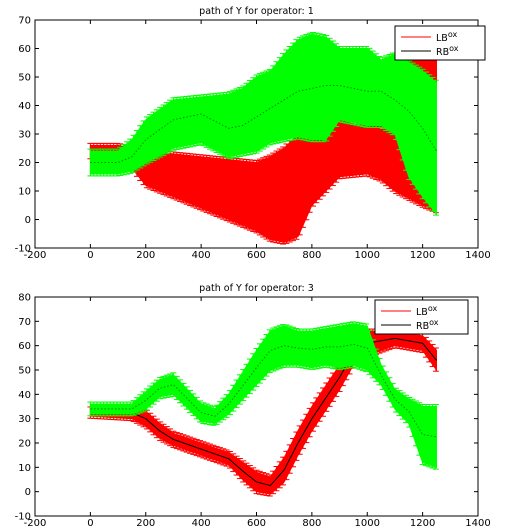 This screenshot has width=514, height=526. Describe the element at coordinates (256, 288) in the screenshot. I see `chart-title: path of Y for operator: 3` at that location.